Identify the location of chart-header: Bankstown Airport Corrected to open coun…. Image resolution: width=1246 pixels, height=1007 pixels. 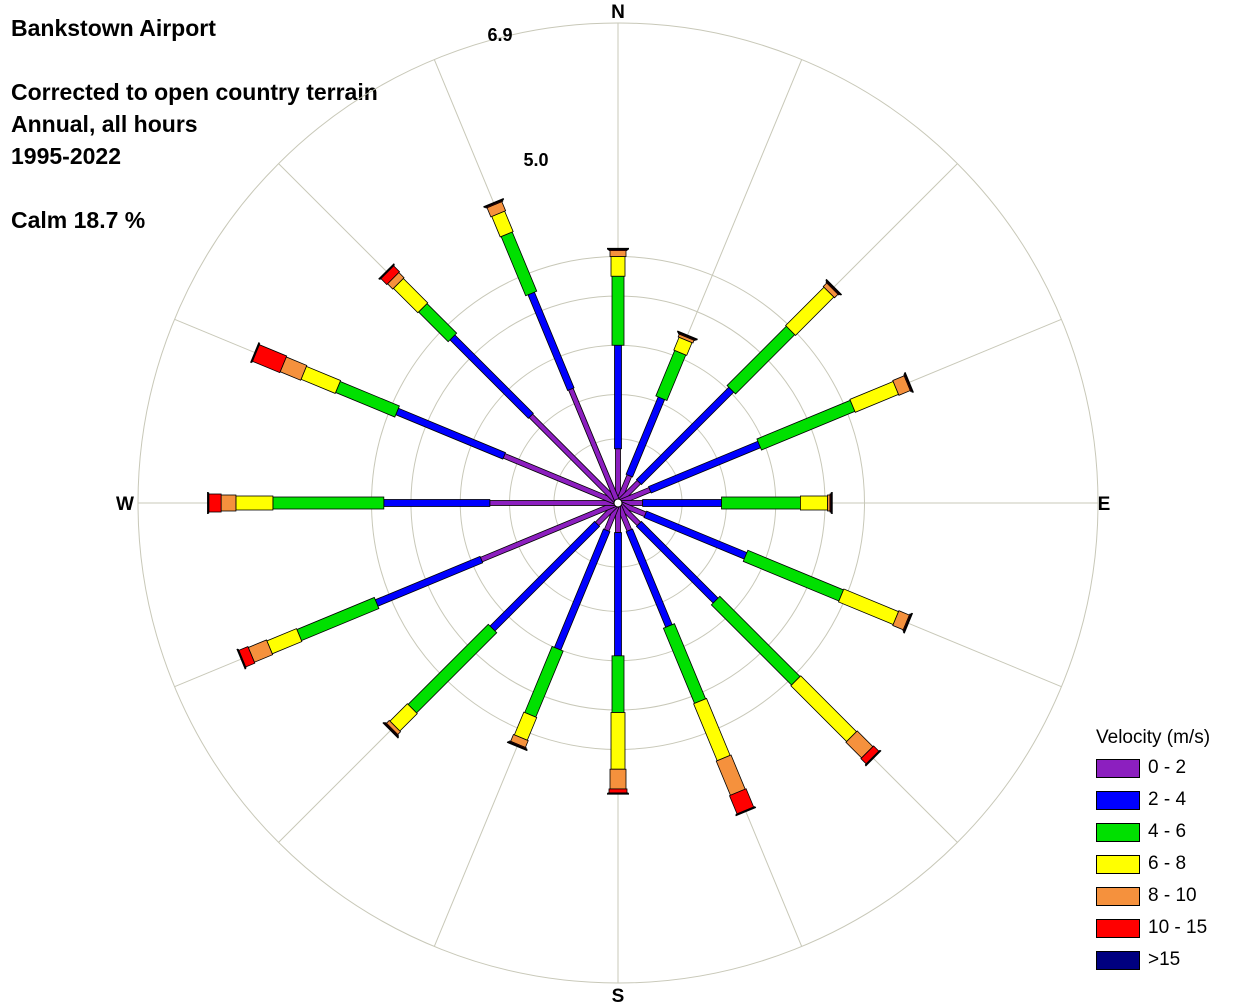
(241, 124).